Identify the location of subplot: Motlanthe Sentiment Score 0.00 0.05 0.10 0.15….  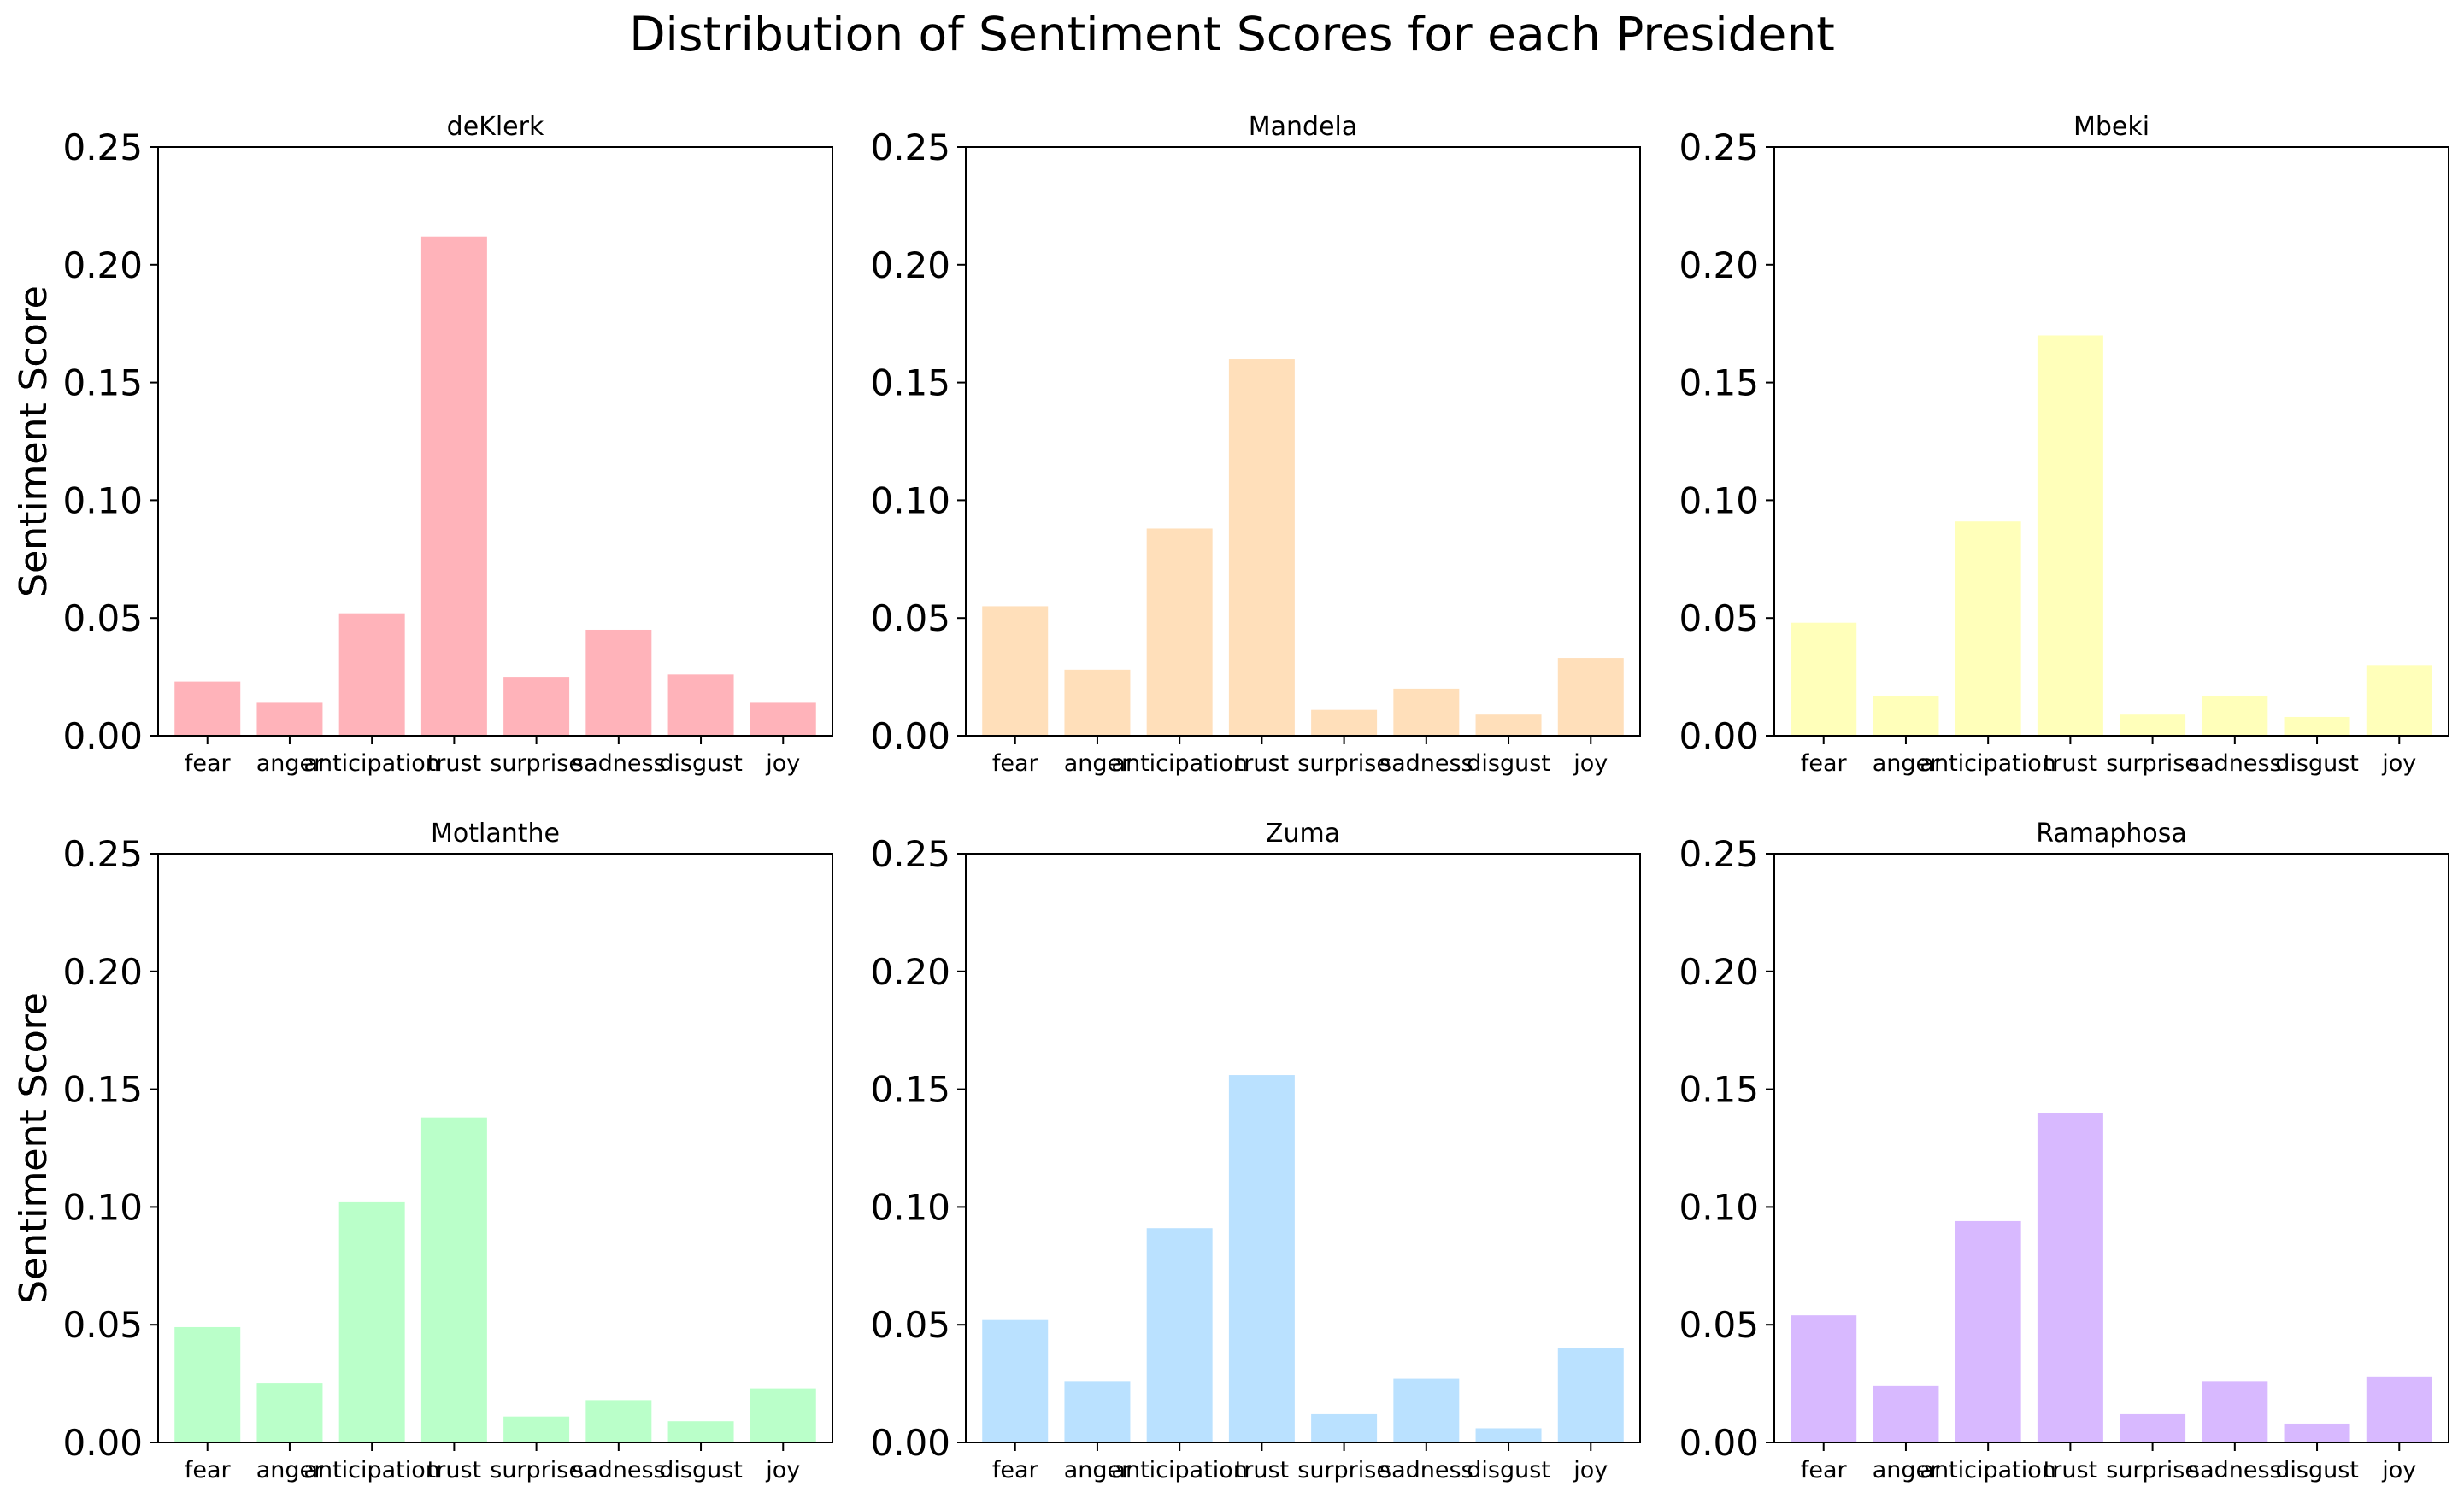
(422, 1151).